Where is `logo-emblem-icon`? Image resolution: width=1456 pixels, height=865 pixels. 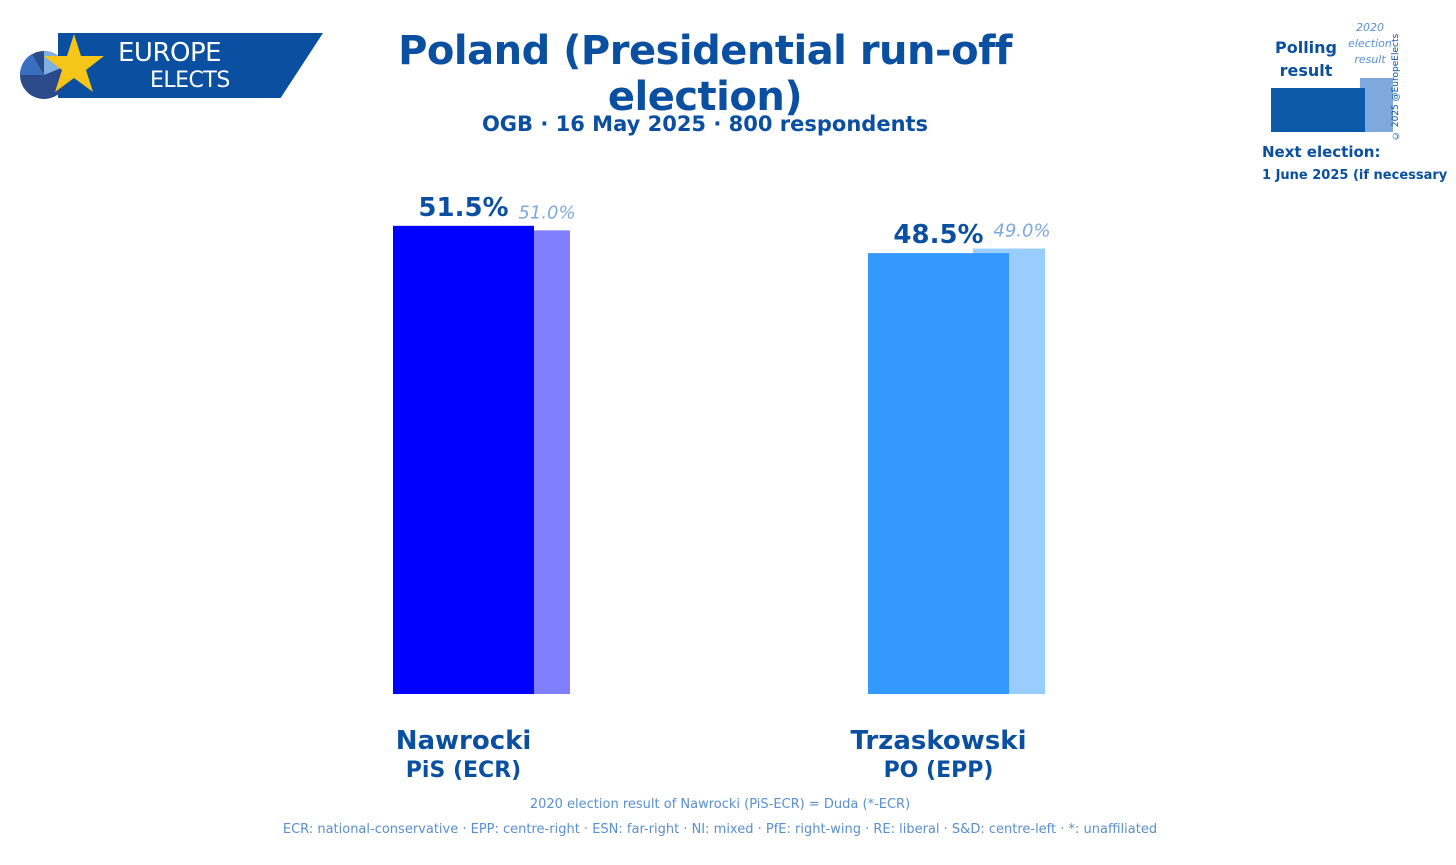 logo-emblem-icon is located at coordinates (61, 66).